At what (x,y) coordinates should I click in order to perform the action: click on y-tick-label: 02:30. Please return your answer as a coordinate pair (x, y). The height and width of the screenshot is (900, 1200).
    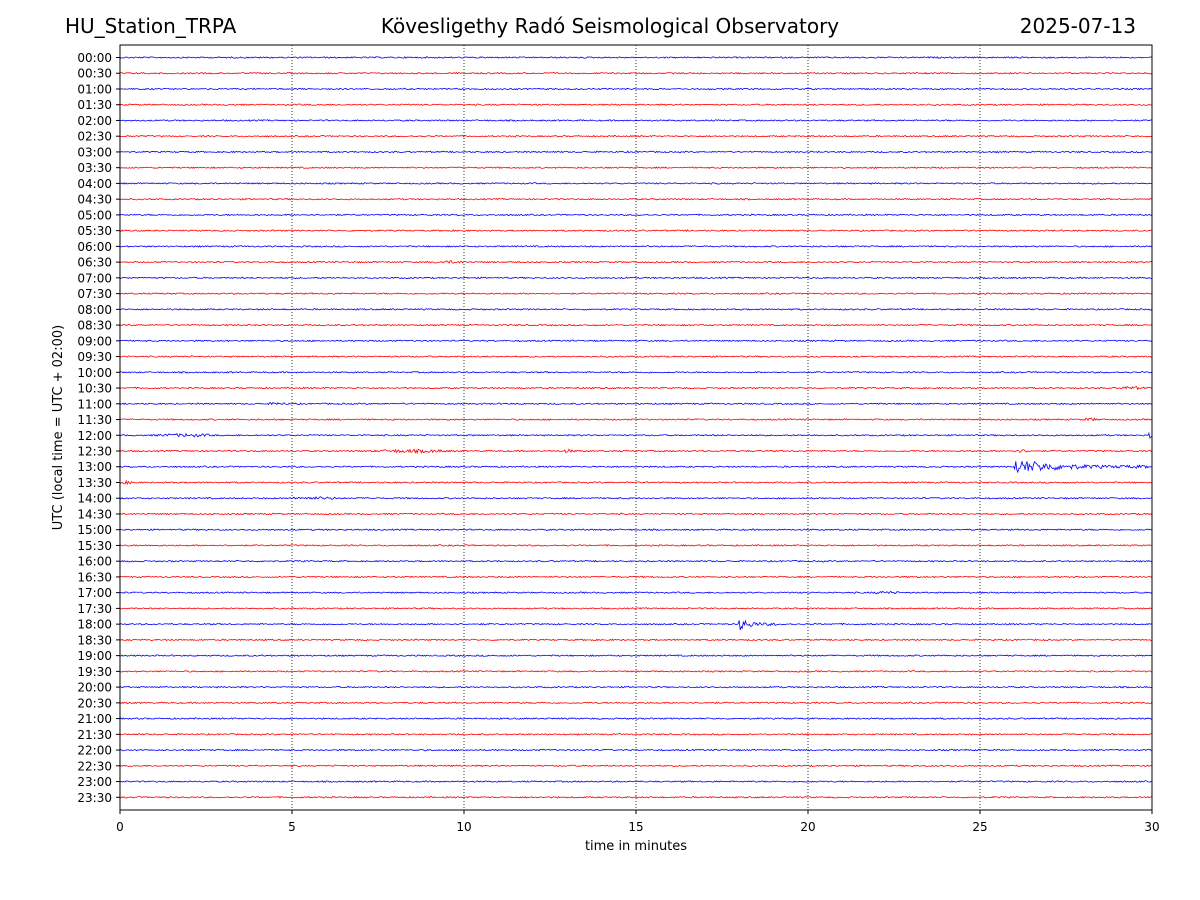
    Looking at the image, I should click on (94, 137).